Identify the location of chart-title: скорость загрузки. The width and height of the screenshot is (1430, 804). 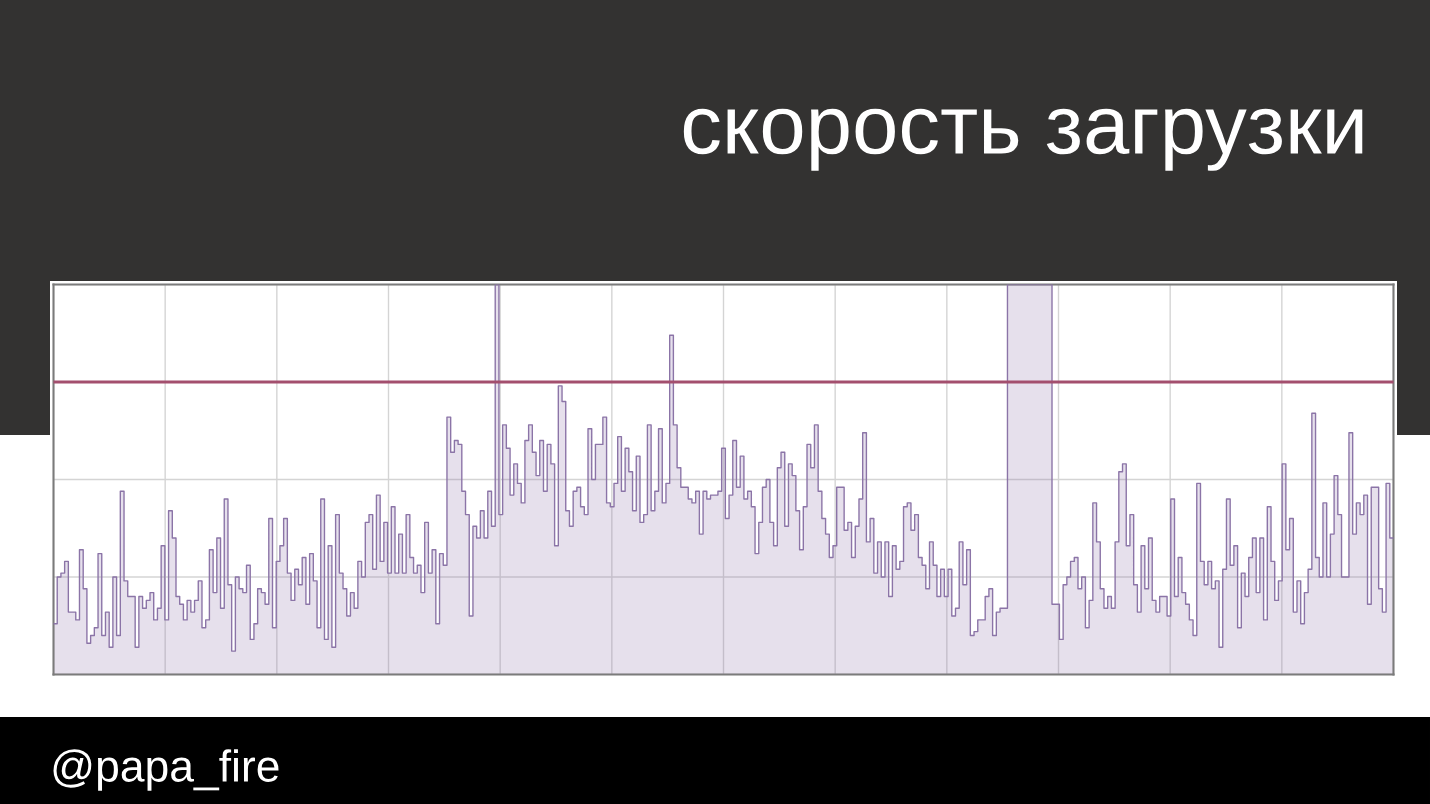
(1023, 139).